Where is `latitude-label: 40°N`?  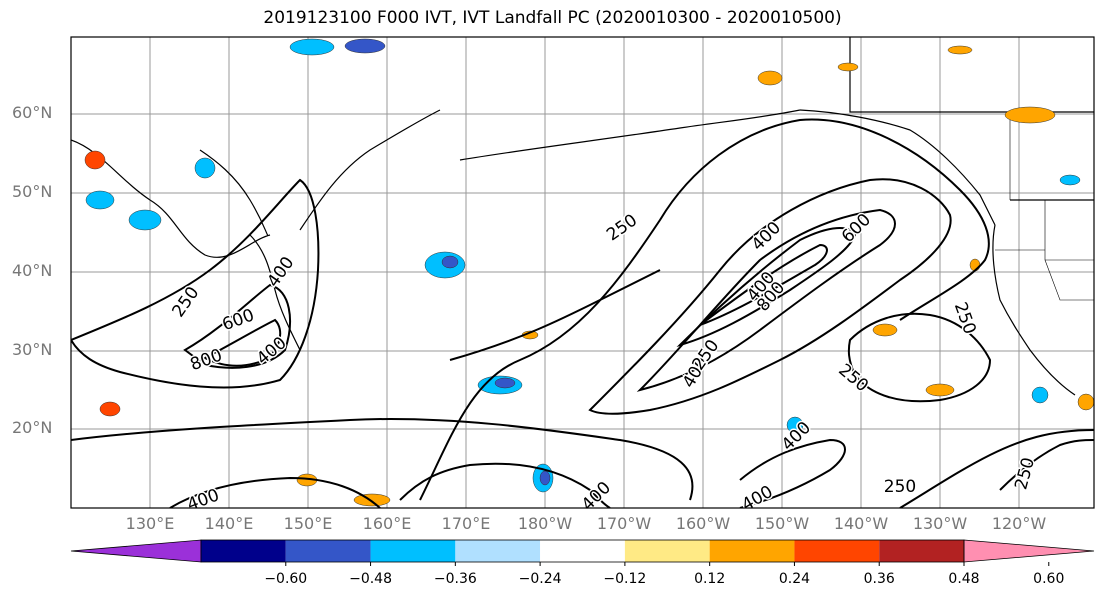
latitude-label: 40°N is located at coordinates (32, 270).